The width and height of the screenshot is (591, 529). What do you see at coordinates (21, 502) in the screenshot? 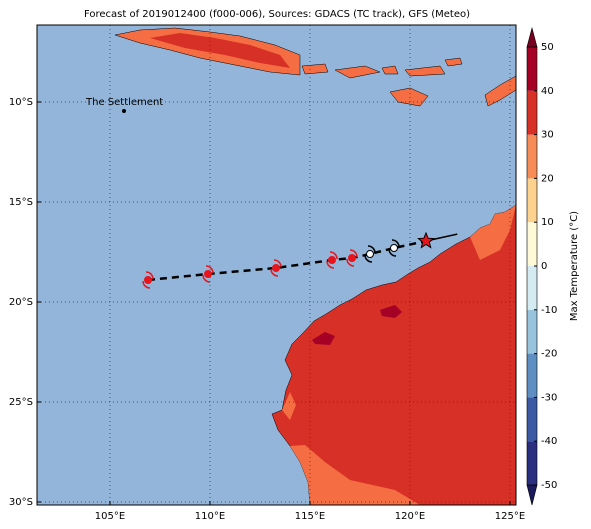
I see `lat-tick-label: 30°S` at bounding box center [21, 502].